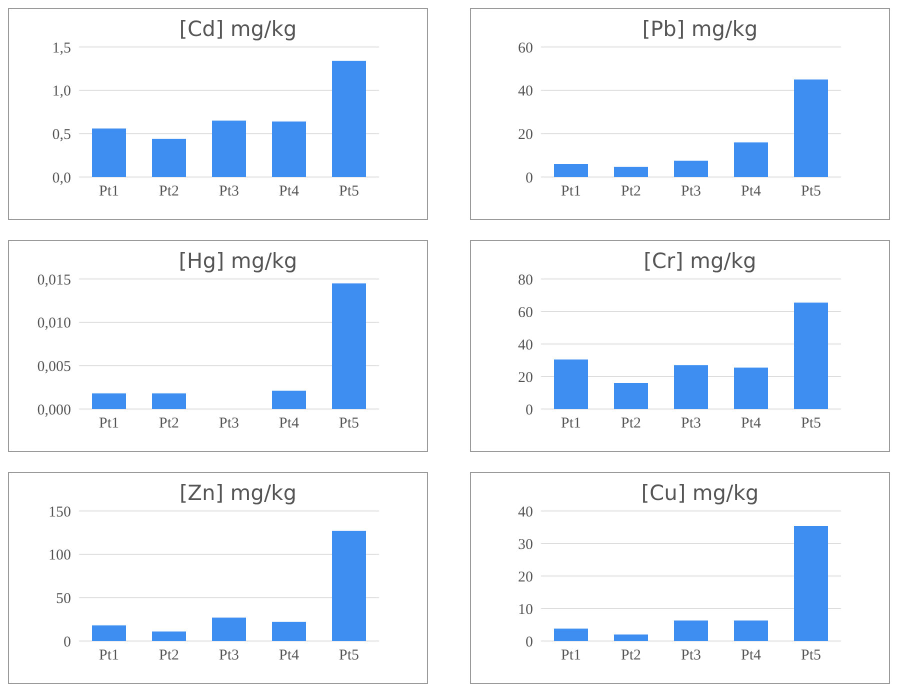 The width and height of the screenshot is (903, 698). What do you see at coordinates (59, 556) in the screenshot?
I see `y-tick-label: 100` at bounding box center [59, 556].